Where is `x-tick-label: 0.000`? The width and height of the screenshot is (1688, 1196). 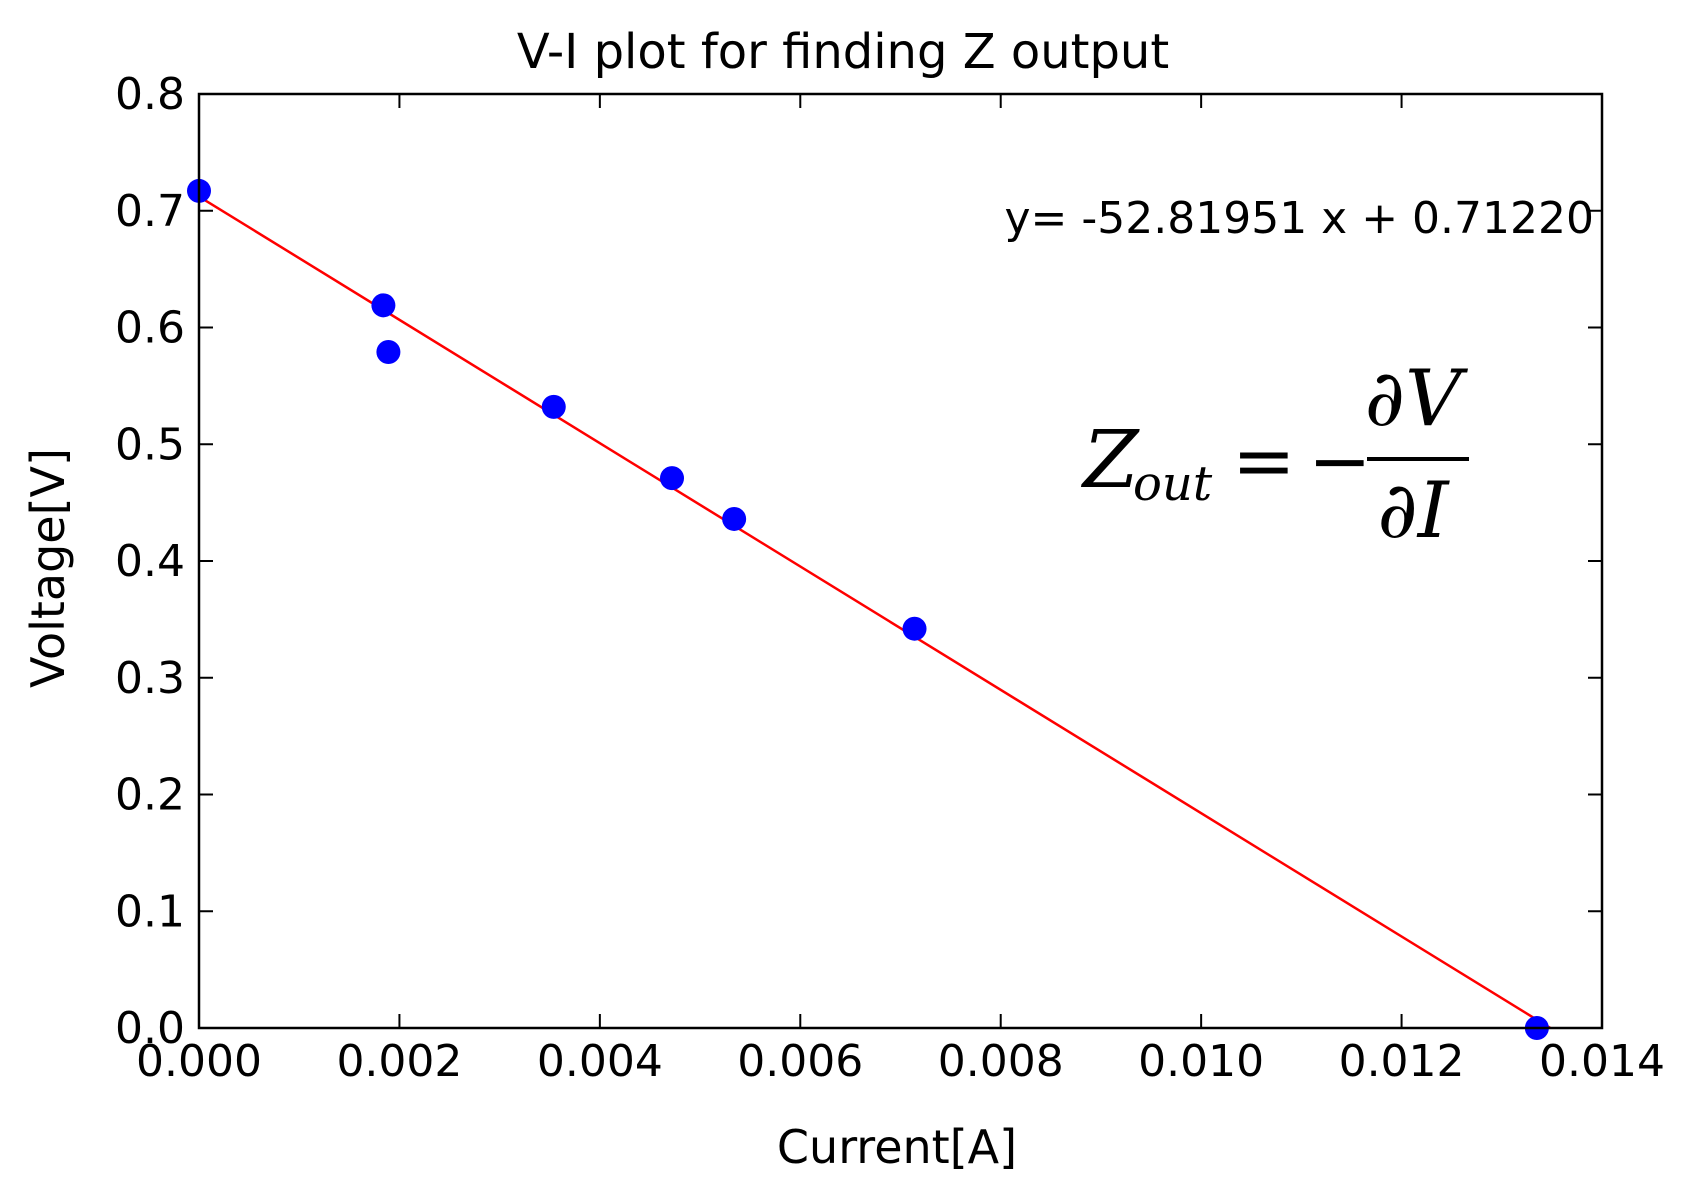 x-tick-label: 0.000 is located at coordinates (199, 1061).